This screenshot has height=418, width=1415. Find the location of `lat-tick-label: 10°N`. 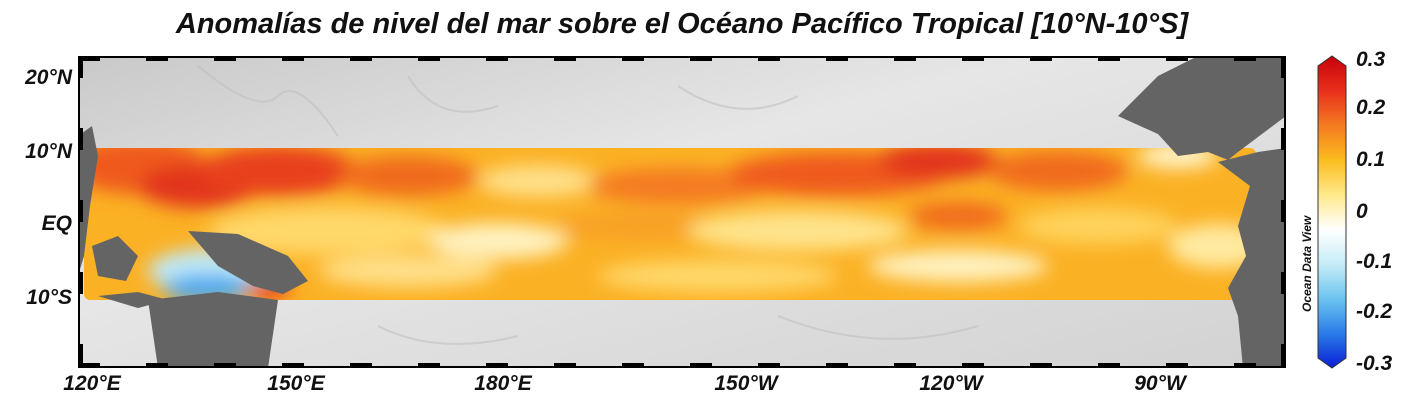

lat-tick-label: 10°N is located at coordinates (48, 151).